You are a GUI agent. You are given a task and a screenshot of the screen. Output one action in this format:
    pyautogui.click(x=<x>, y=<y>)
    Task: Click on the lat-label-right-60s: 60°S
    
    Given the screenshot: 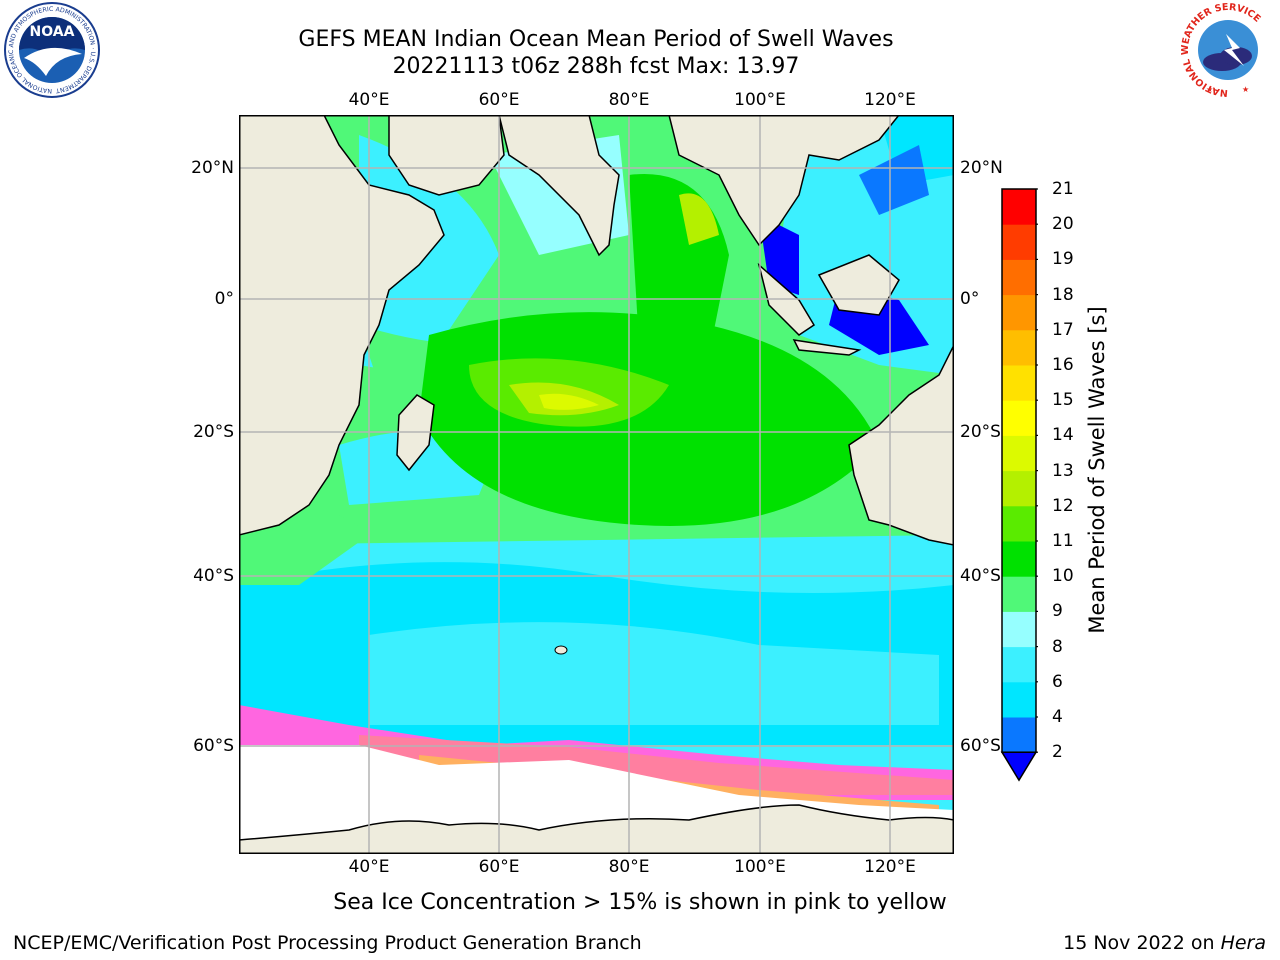 What is the action you would take?
    pyautogui.click(x=980, y=746)
    